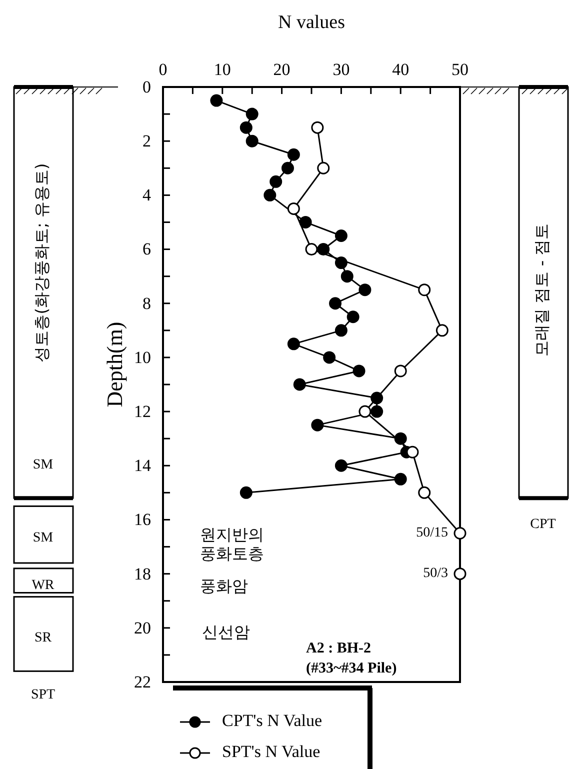 This screenshot has height=769, width=584. I want to click on y-tick-label: 12, so click(142, 411).